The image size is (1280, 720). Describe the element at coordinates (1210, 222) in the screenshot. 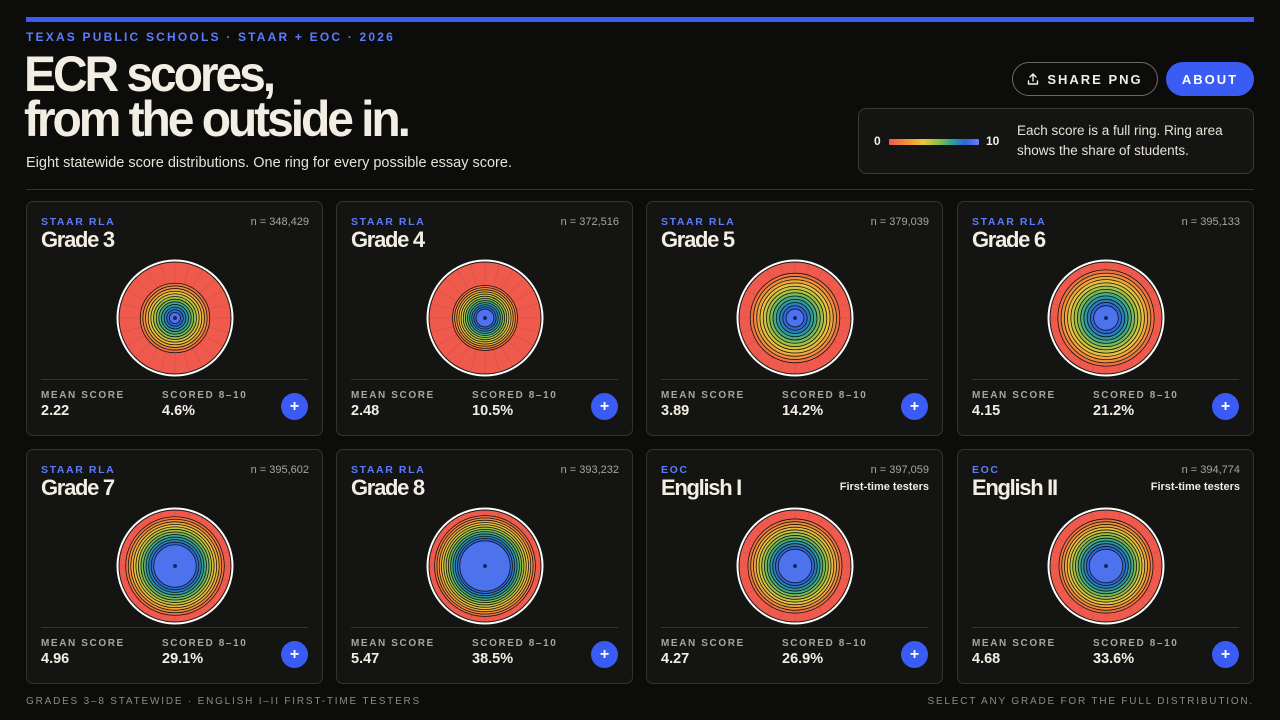

I see `card-sample-size: n = 395,133` at that location.